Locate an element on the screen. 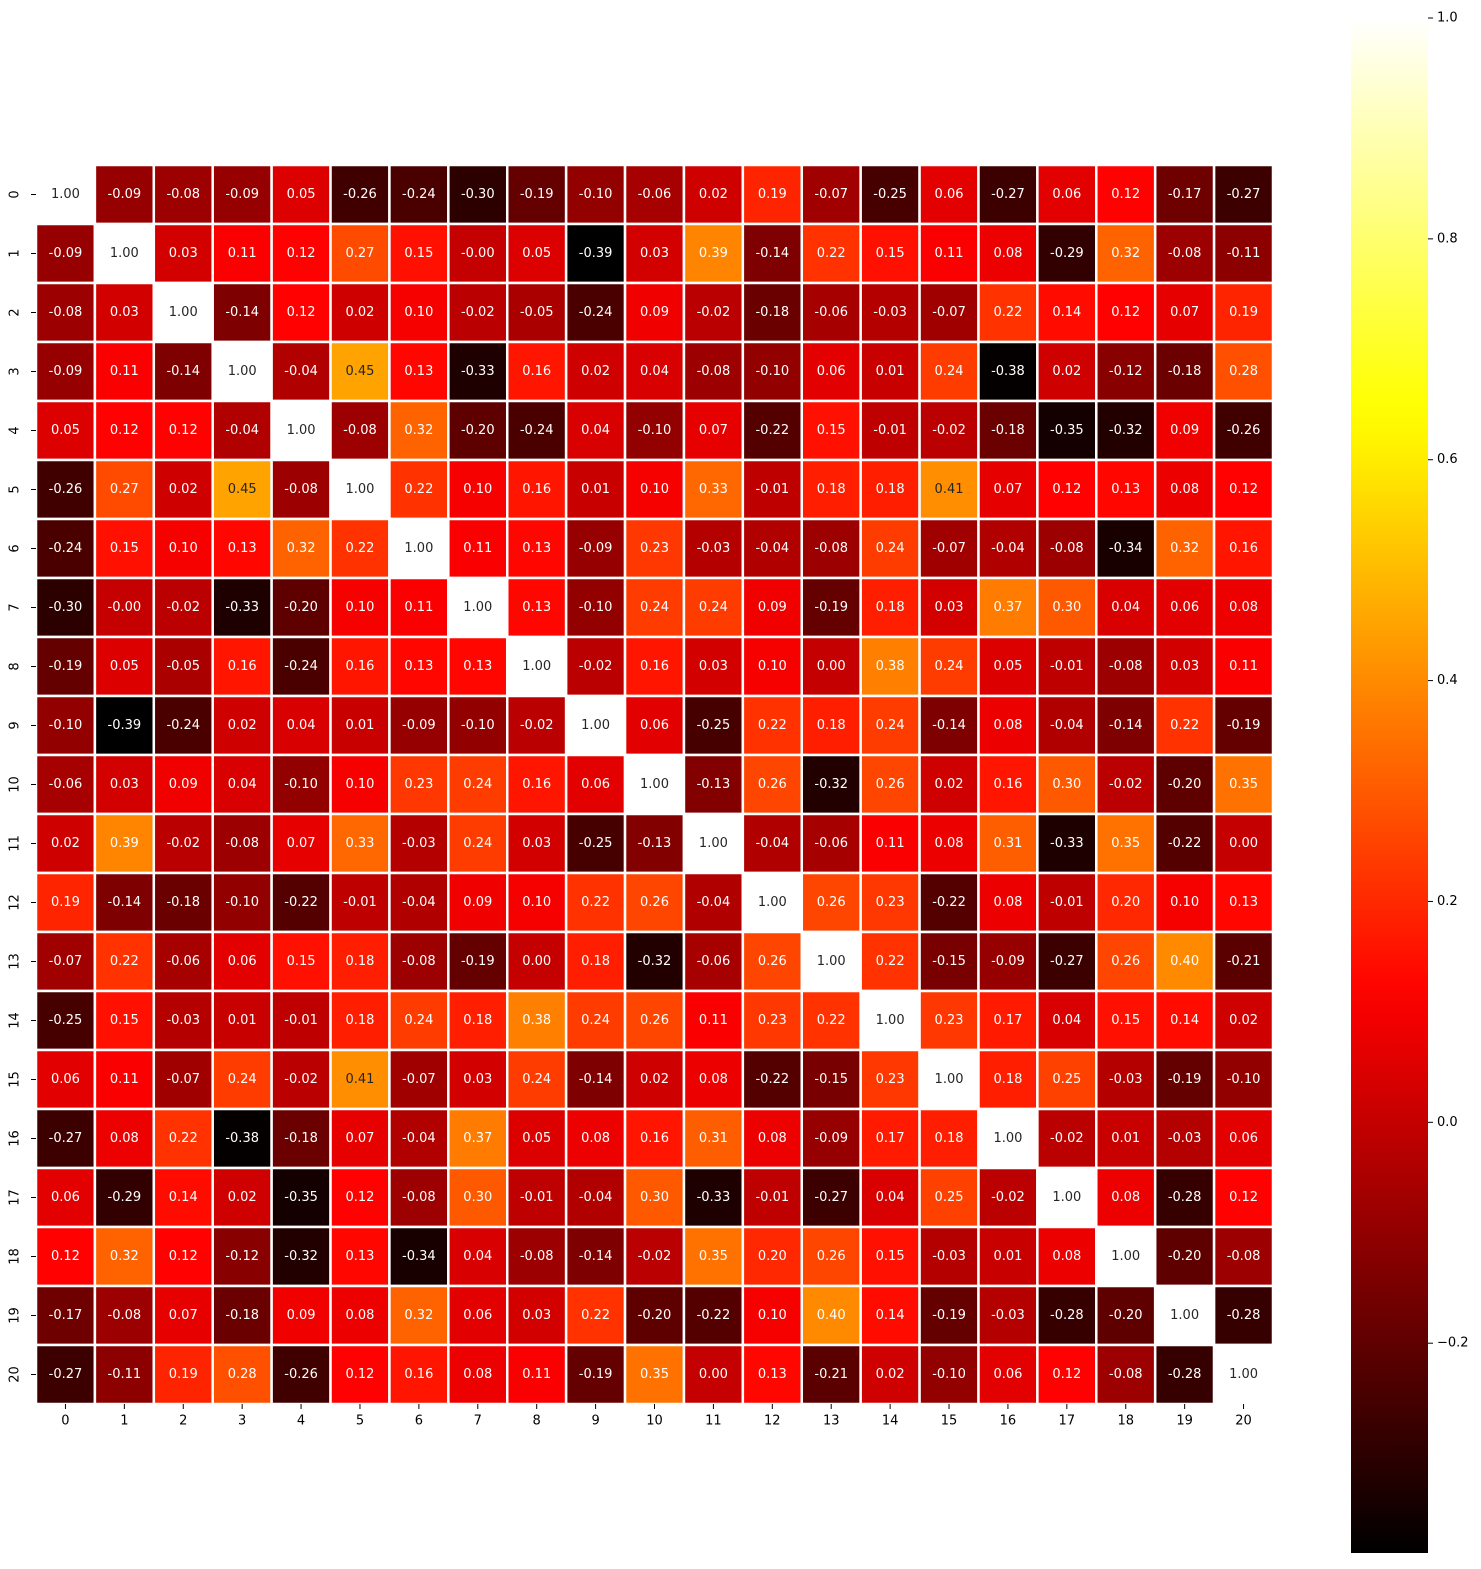  colorbar is located at coordinates (1389, 785).